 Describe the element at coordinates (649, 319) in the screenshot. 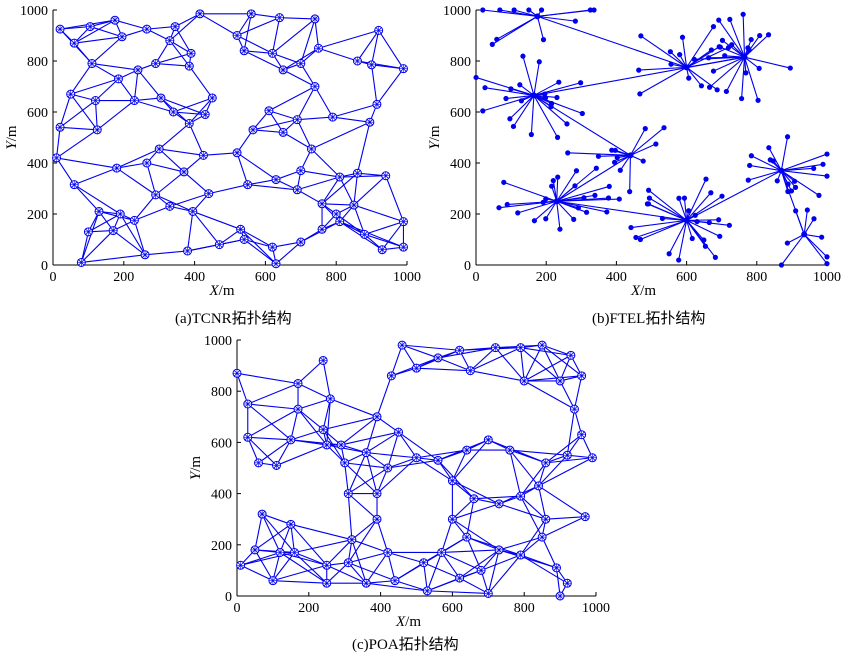

I see `caption-b: (b)FTEL拓扑结构` at that location.